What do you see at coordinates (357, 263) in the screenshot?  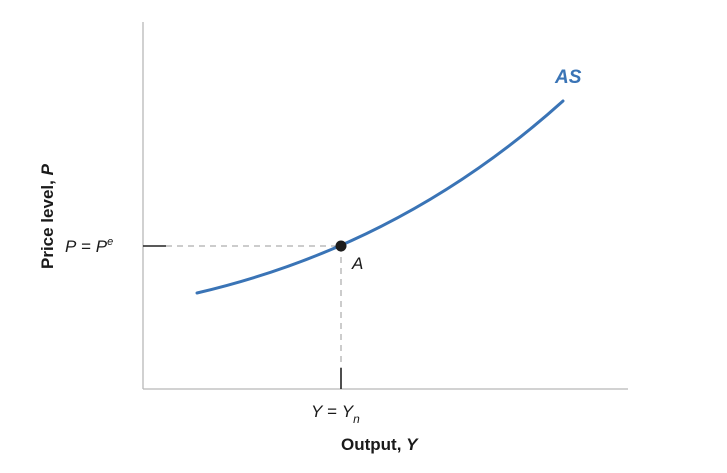 I see `point-label: A` at bounding box center [357, 263].